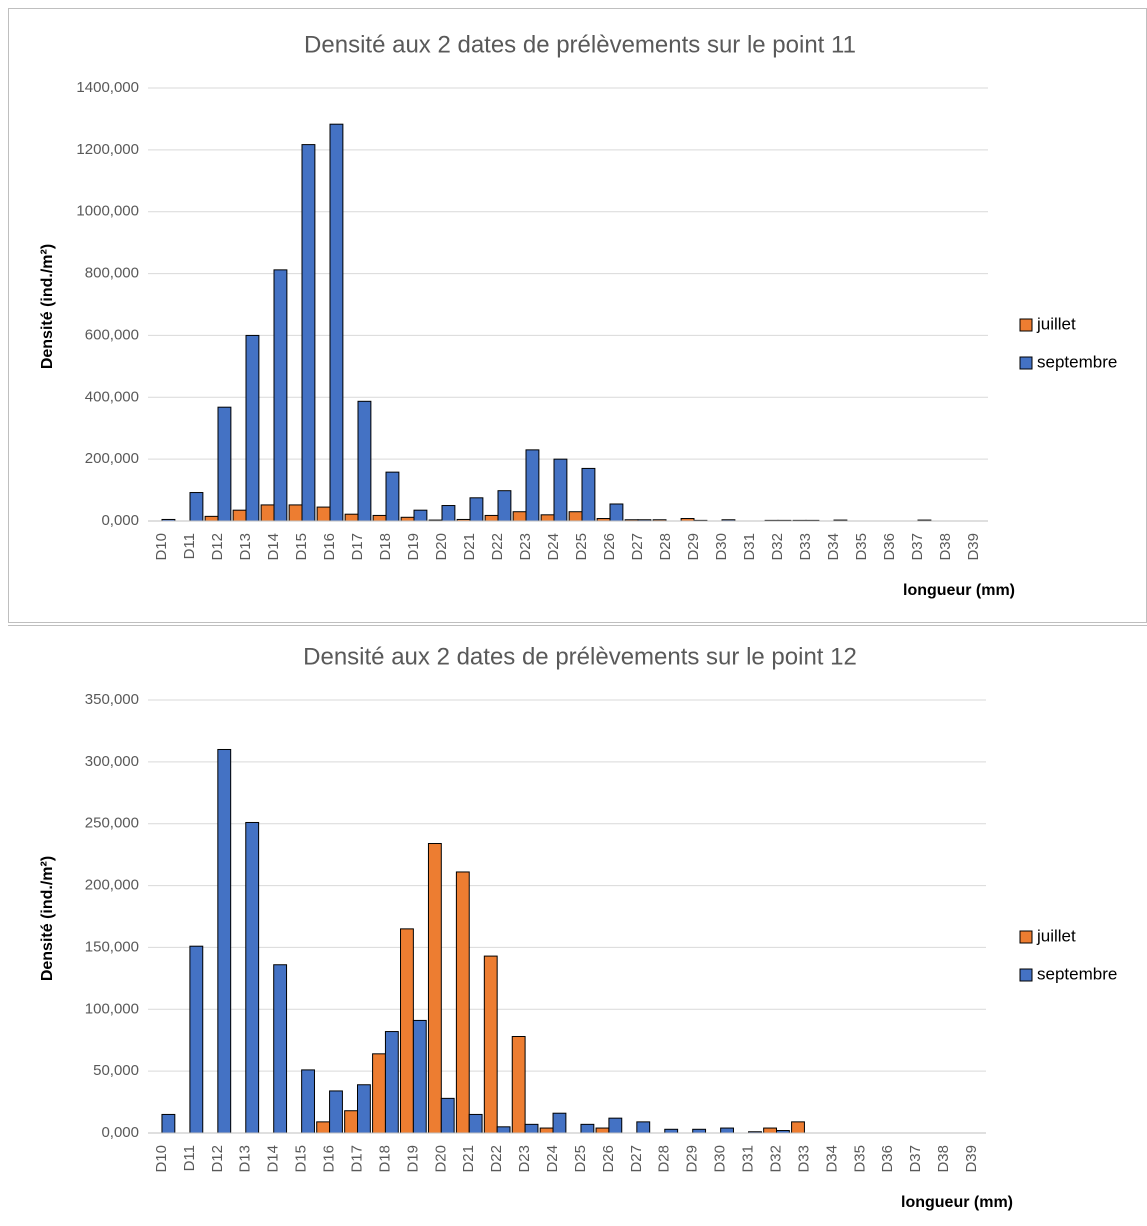 The height and width of the screenshot is (1226, 1147). I want to click on x-tick-label: D15, so click(301, 547).